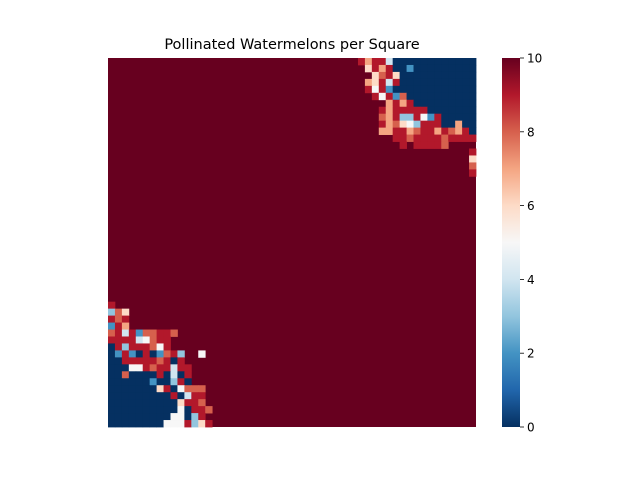 This screenshot has width=640, height=480. I want to click on colorbar-tick-label: 8, so click(531, 132).